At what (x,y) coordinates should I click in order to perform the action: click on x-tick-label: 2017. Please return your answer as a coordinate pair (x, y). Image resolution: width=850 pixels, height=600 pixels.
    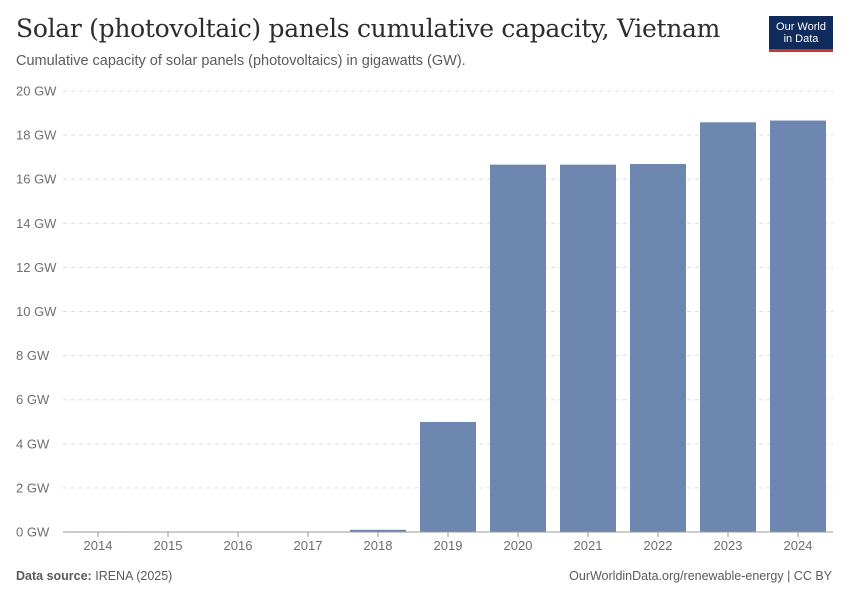
    Looking at the image, I should click on (308, 545).